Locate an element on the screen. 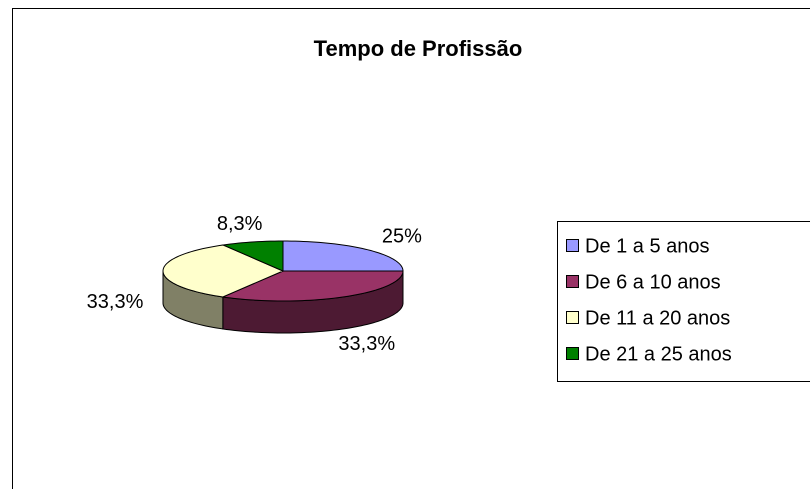 The height and width of the screenshot is (489, 810). legend-label: De 6 a 10 anos is located at coordinates (653, 282).